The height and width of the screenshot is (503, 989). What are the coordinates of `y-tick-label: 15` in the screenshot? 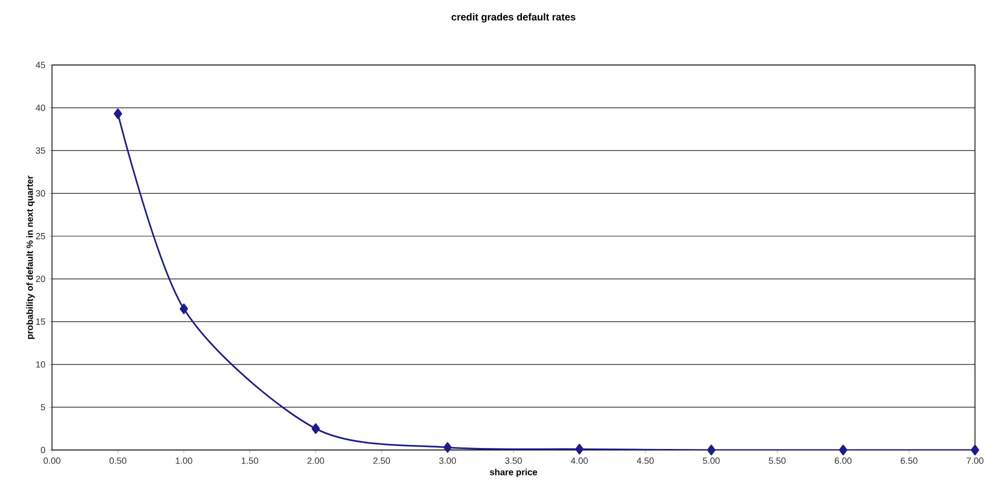 It's located at (41, 321).